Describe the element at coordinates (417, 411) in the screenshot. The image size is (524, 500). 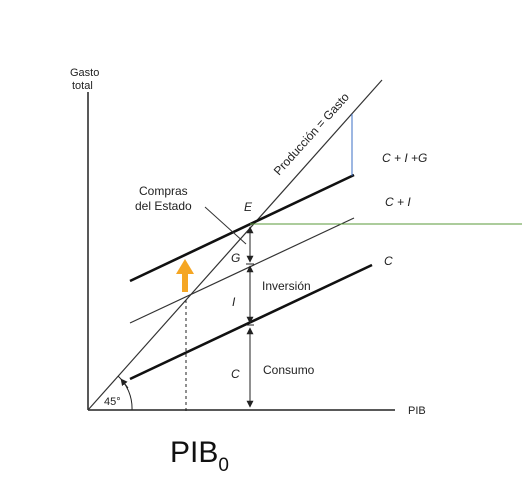
I see `x-axis-label: PIB` at that location.